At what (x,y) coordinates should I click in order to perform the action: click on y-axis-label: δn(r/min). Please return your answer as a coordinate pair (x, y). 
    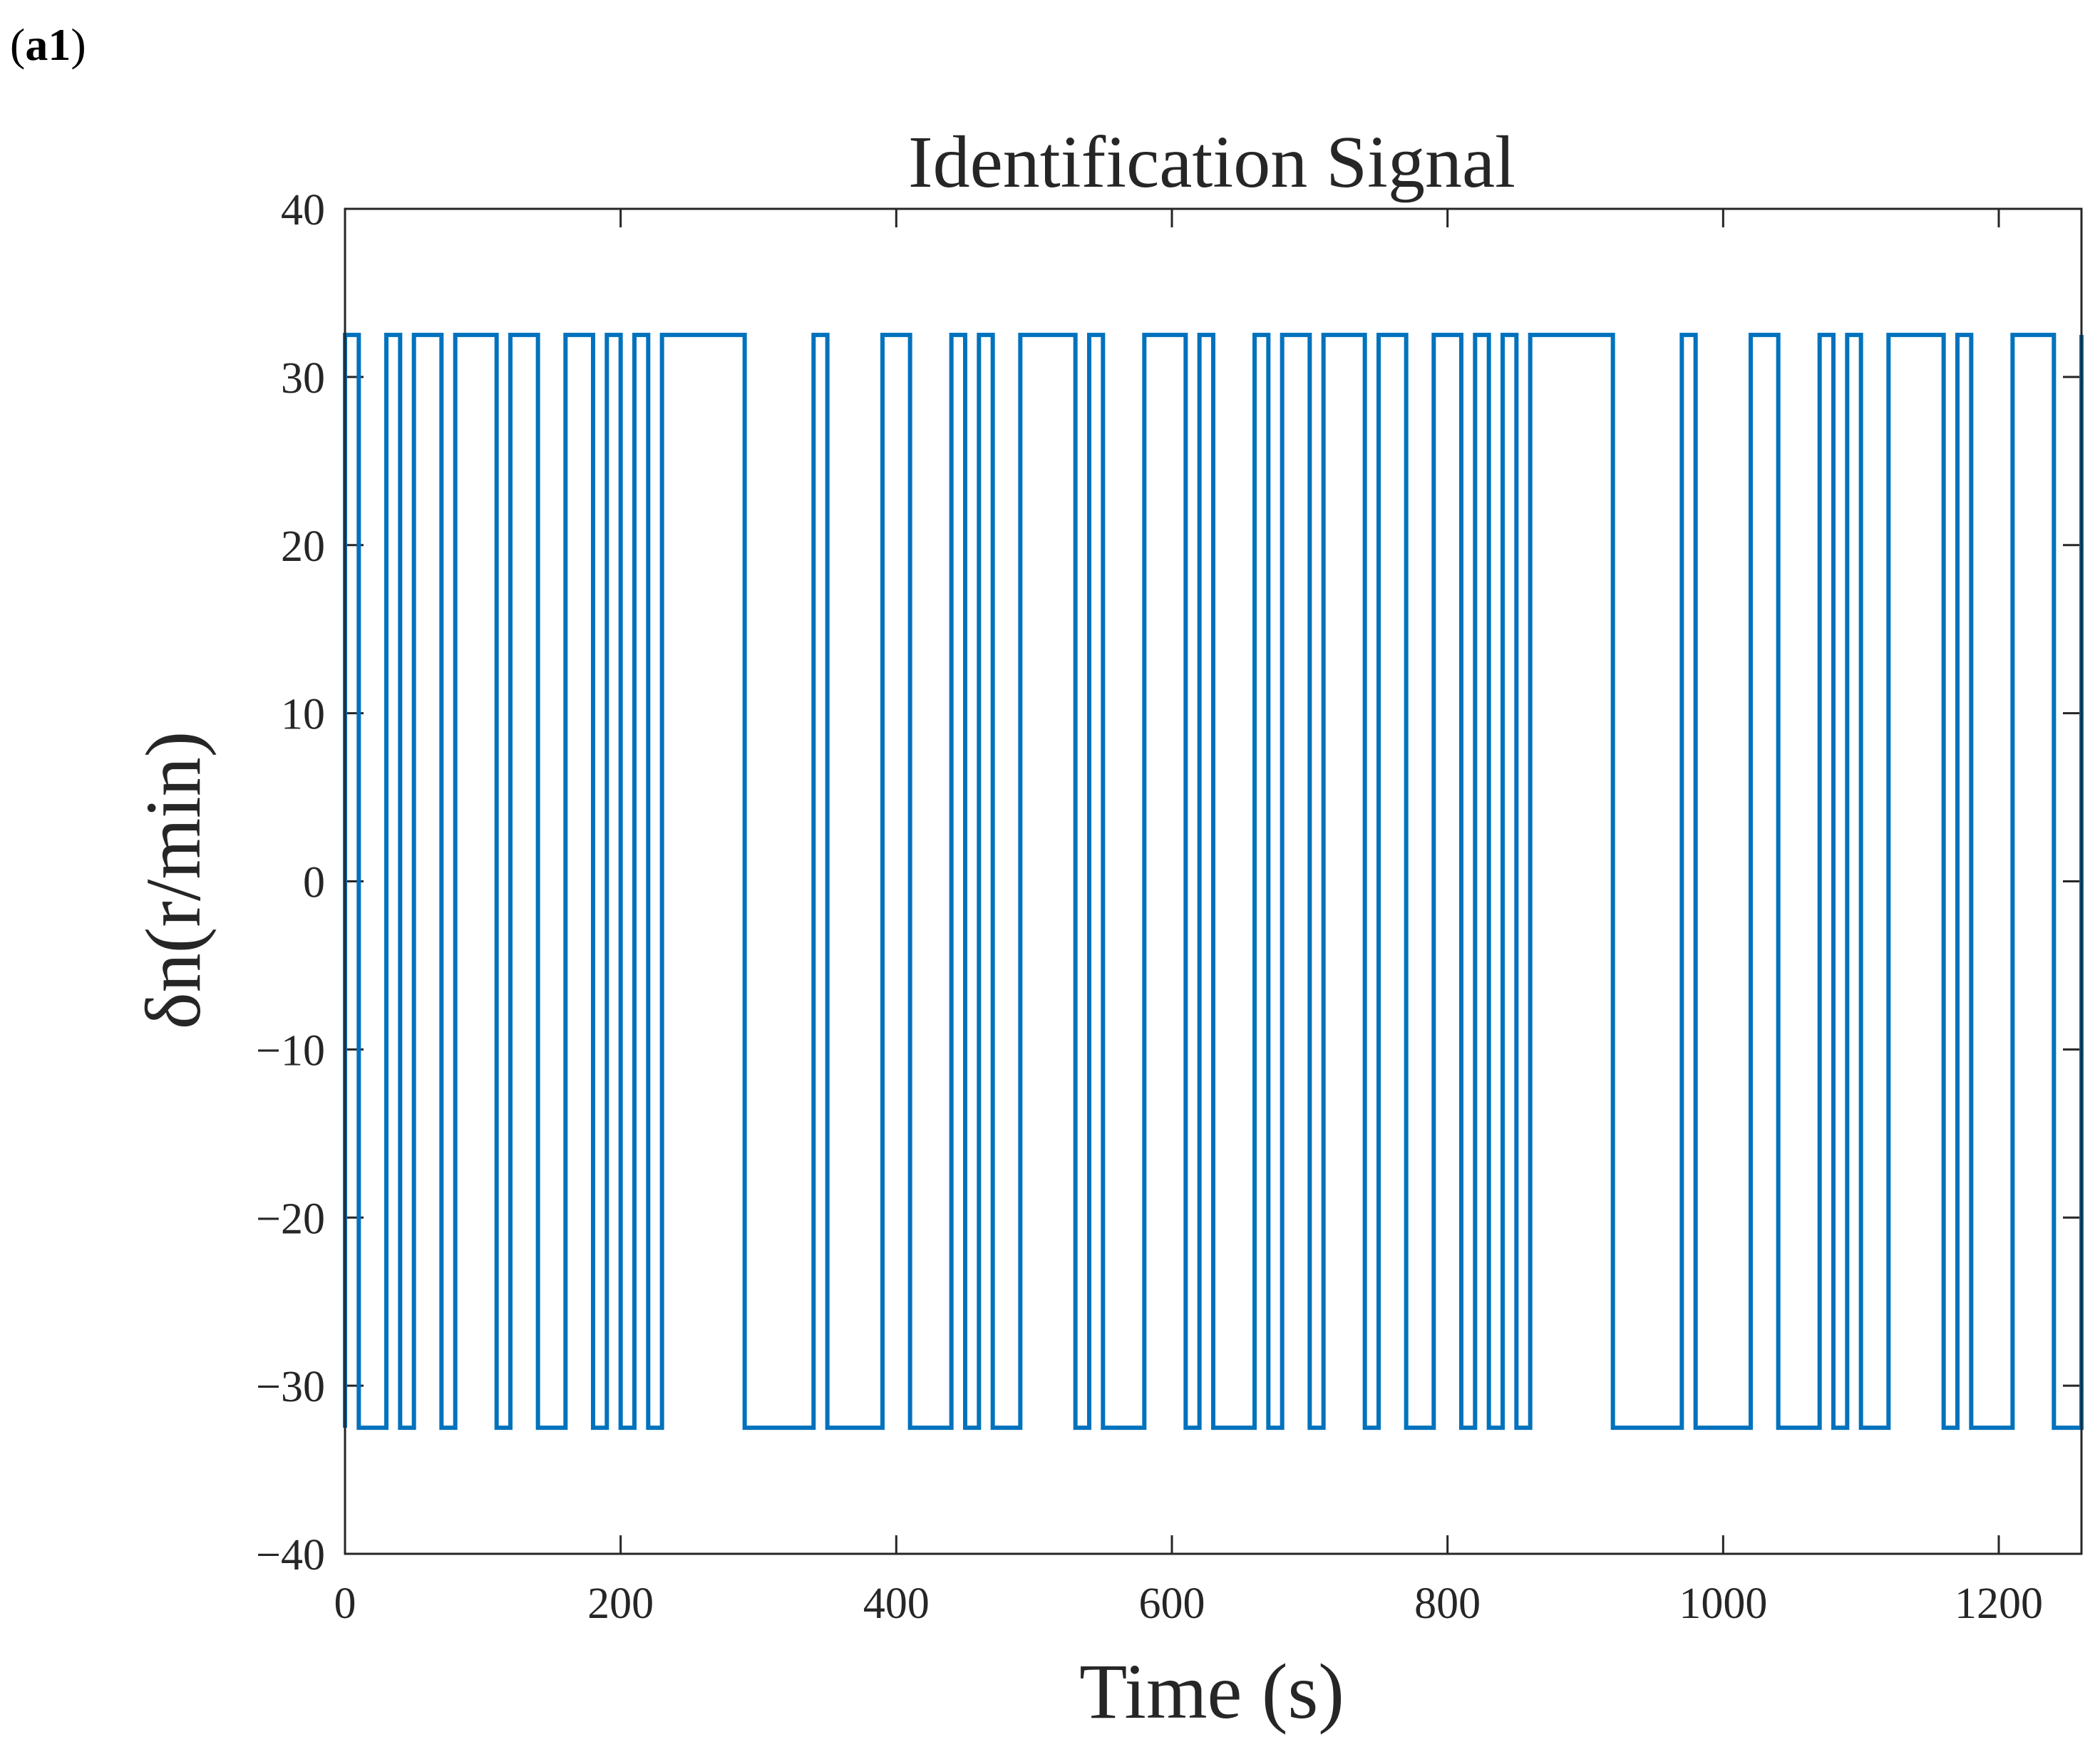
    Looking at the image, I should click on (173, 880).